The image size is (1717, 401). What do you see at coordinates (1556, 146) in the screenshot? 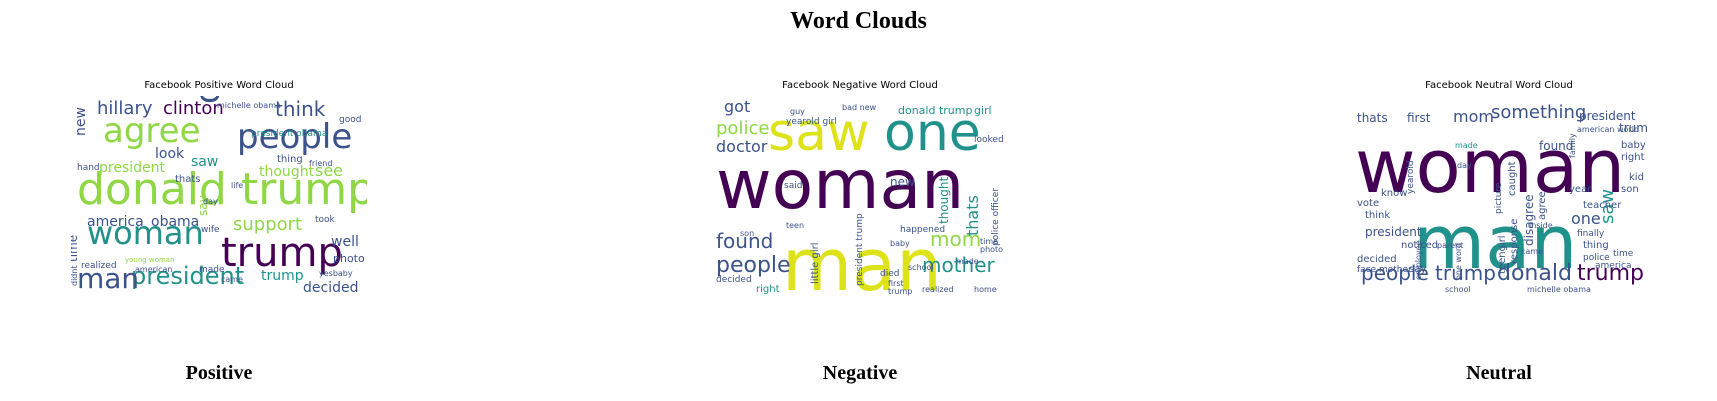
I see `cloud-word: found` at bounding box center [1556, 146].